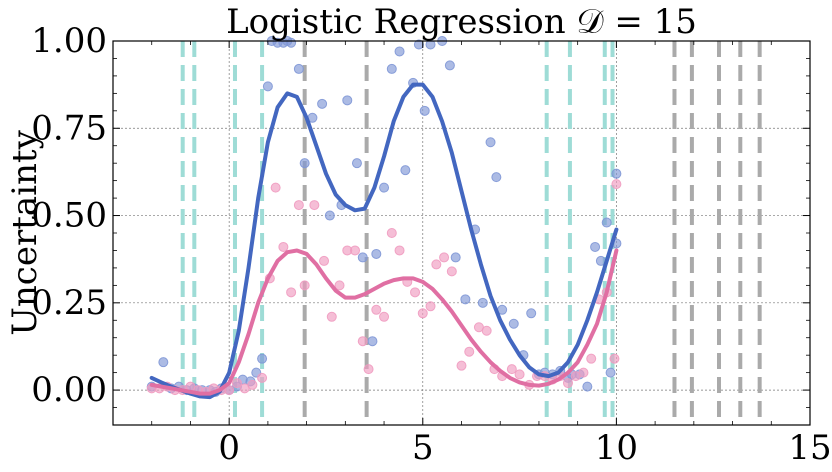 This screenshot has width=832, height=472. Describe the element at coordinates (461, 22) in the screenshot. I see `chart-title: Logistic Regression 𝒟 = 15` at that location.